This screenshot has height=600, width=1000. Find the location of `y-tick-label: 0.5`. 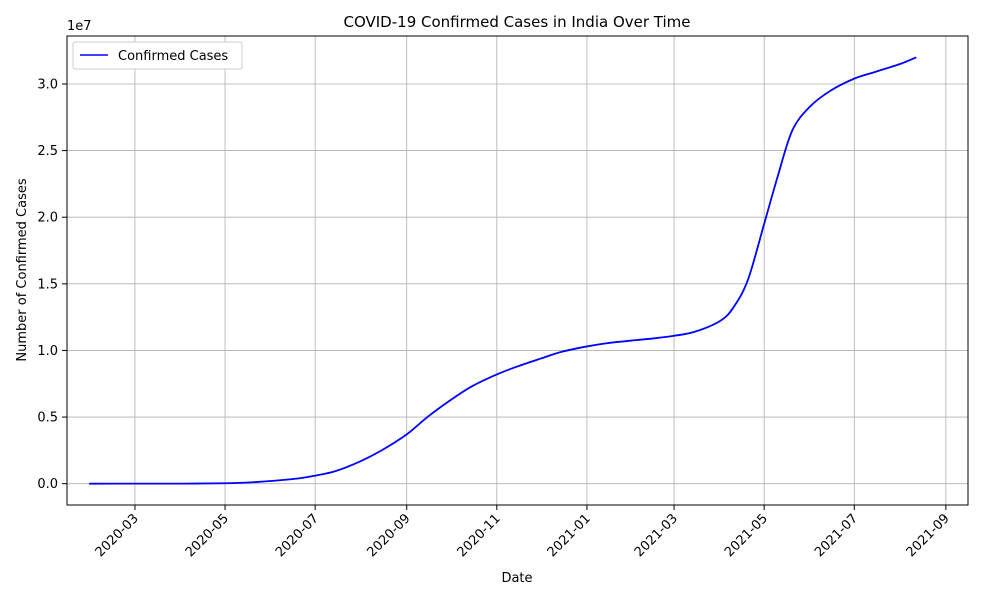

y-tick-label: 0.5 is located at coordinates (47, 418).